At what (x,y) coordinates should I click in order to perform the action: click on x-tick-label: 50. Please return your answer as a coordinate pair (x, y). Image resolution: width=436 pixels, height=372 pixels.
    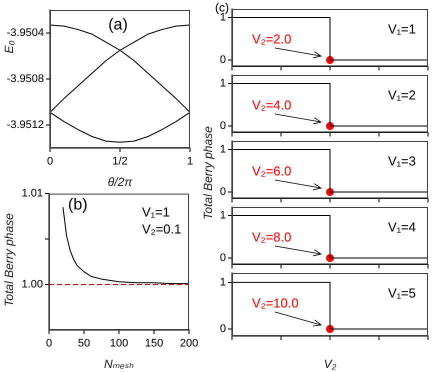
    Looking at the image, I should click on (84, 344).